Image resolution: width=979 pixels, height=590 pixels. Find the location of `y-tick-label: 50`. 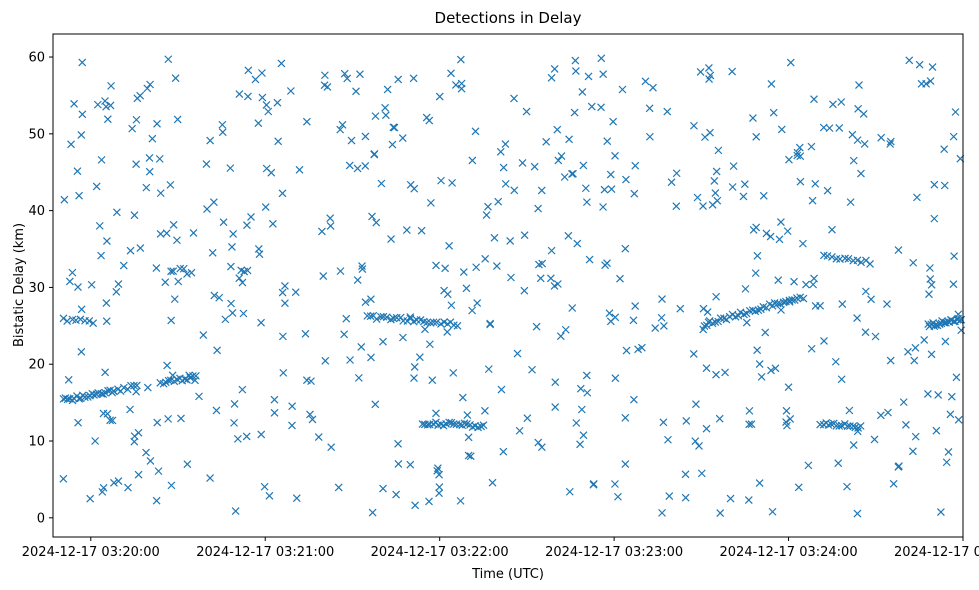

y-tick-label: 50 is located at coordinates (36, 134).